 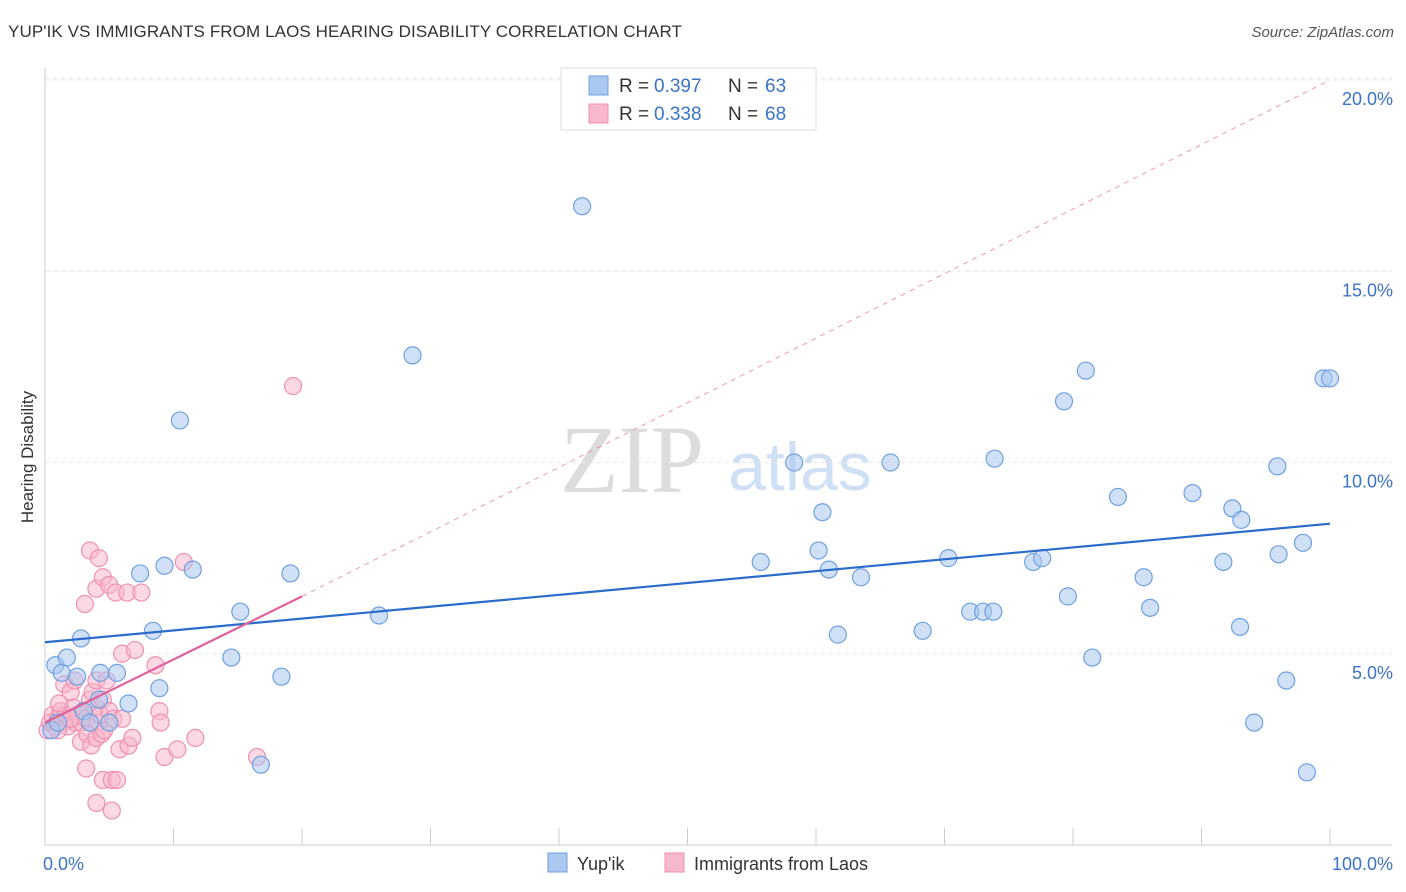 What do you see at coordinates (598, 113) in the screenshot?
I see `legend-swatch-laos` at bounding box center [598, 113].